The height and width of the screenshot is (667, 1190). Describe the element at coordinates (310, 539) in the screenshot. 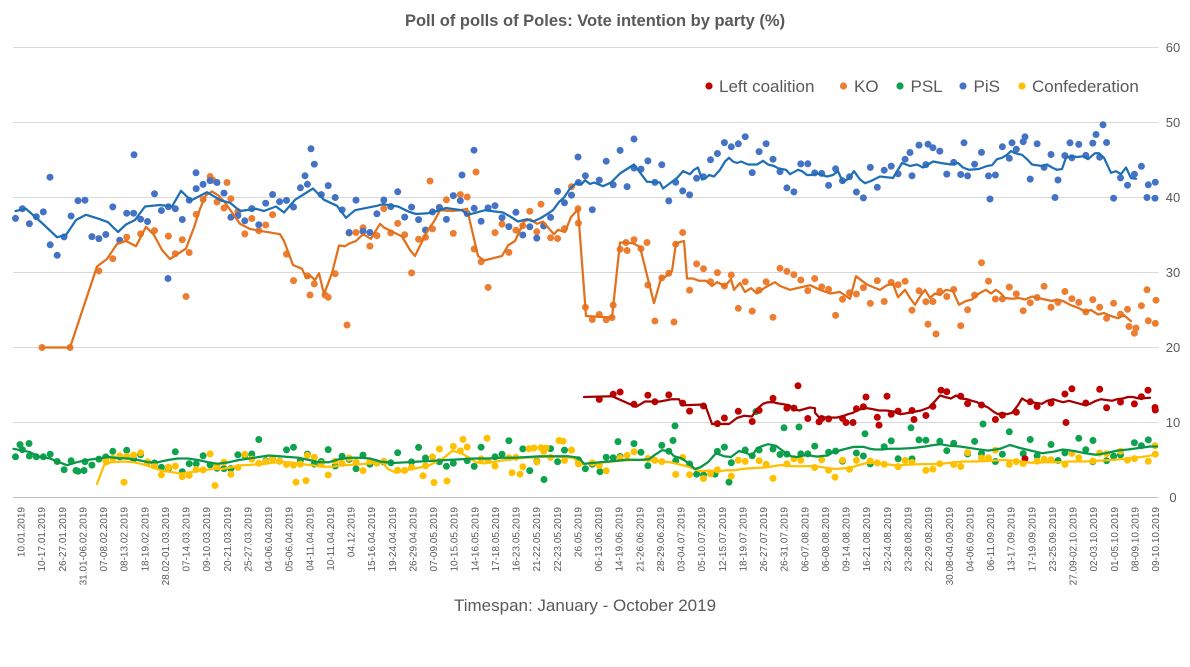

I see `svg-text: 04-11.04.2019` at that location.